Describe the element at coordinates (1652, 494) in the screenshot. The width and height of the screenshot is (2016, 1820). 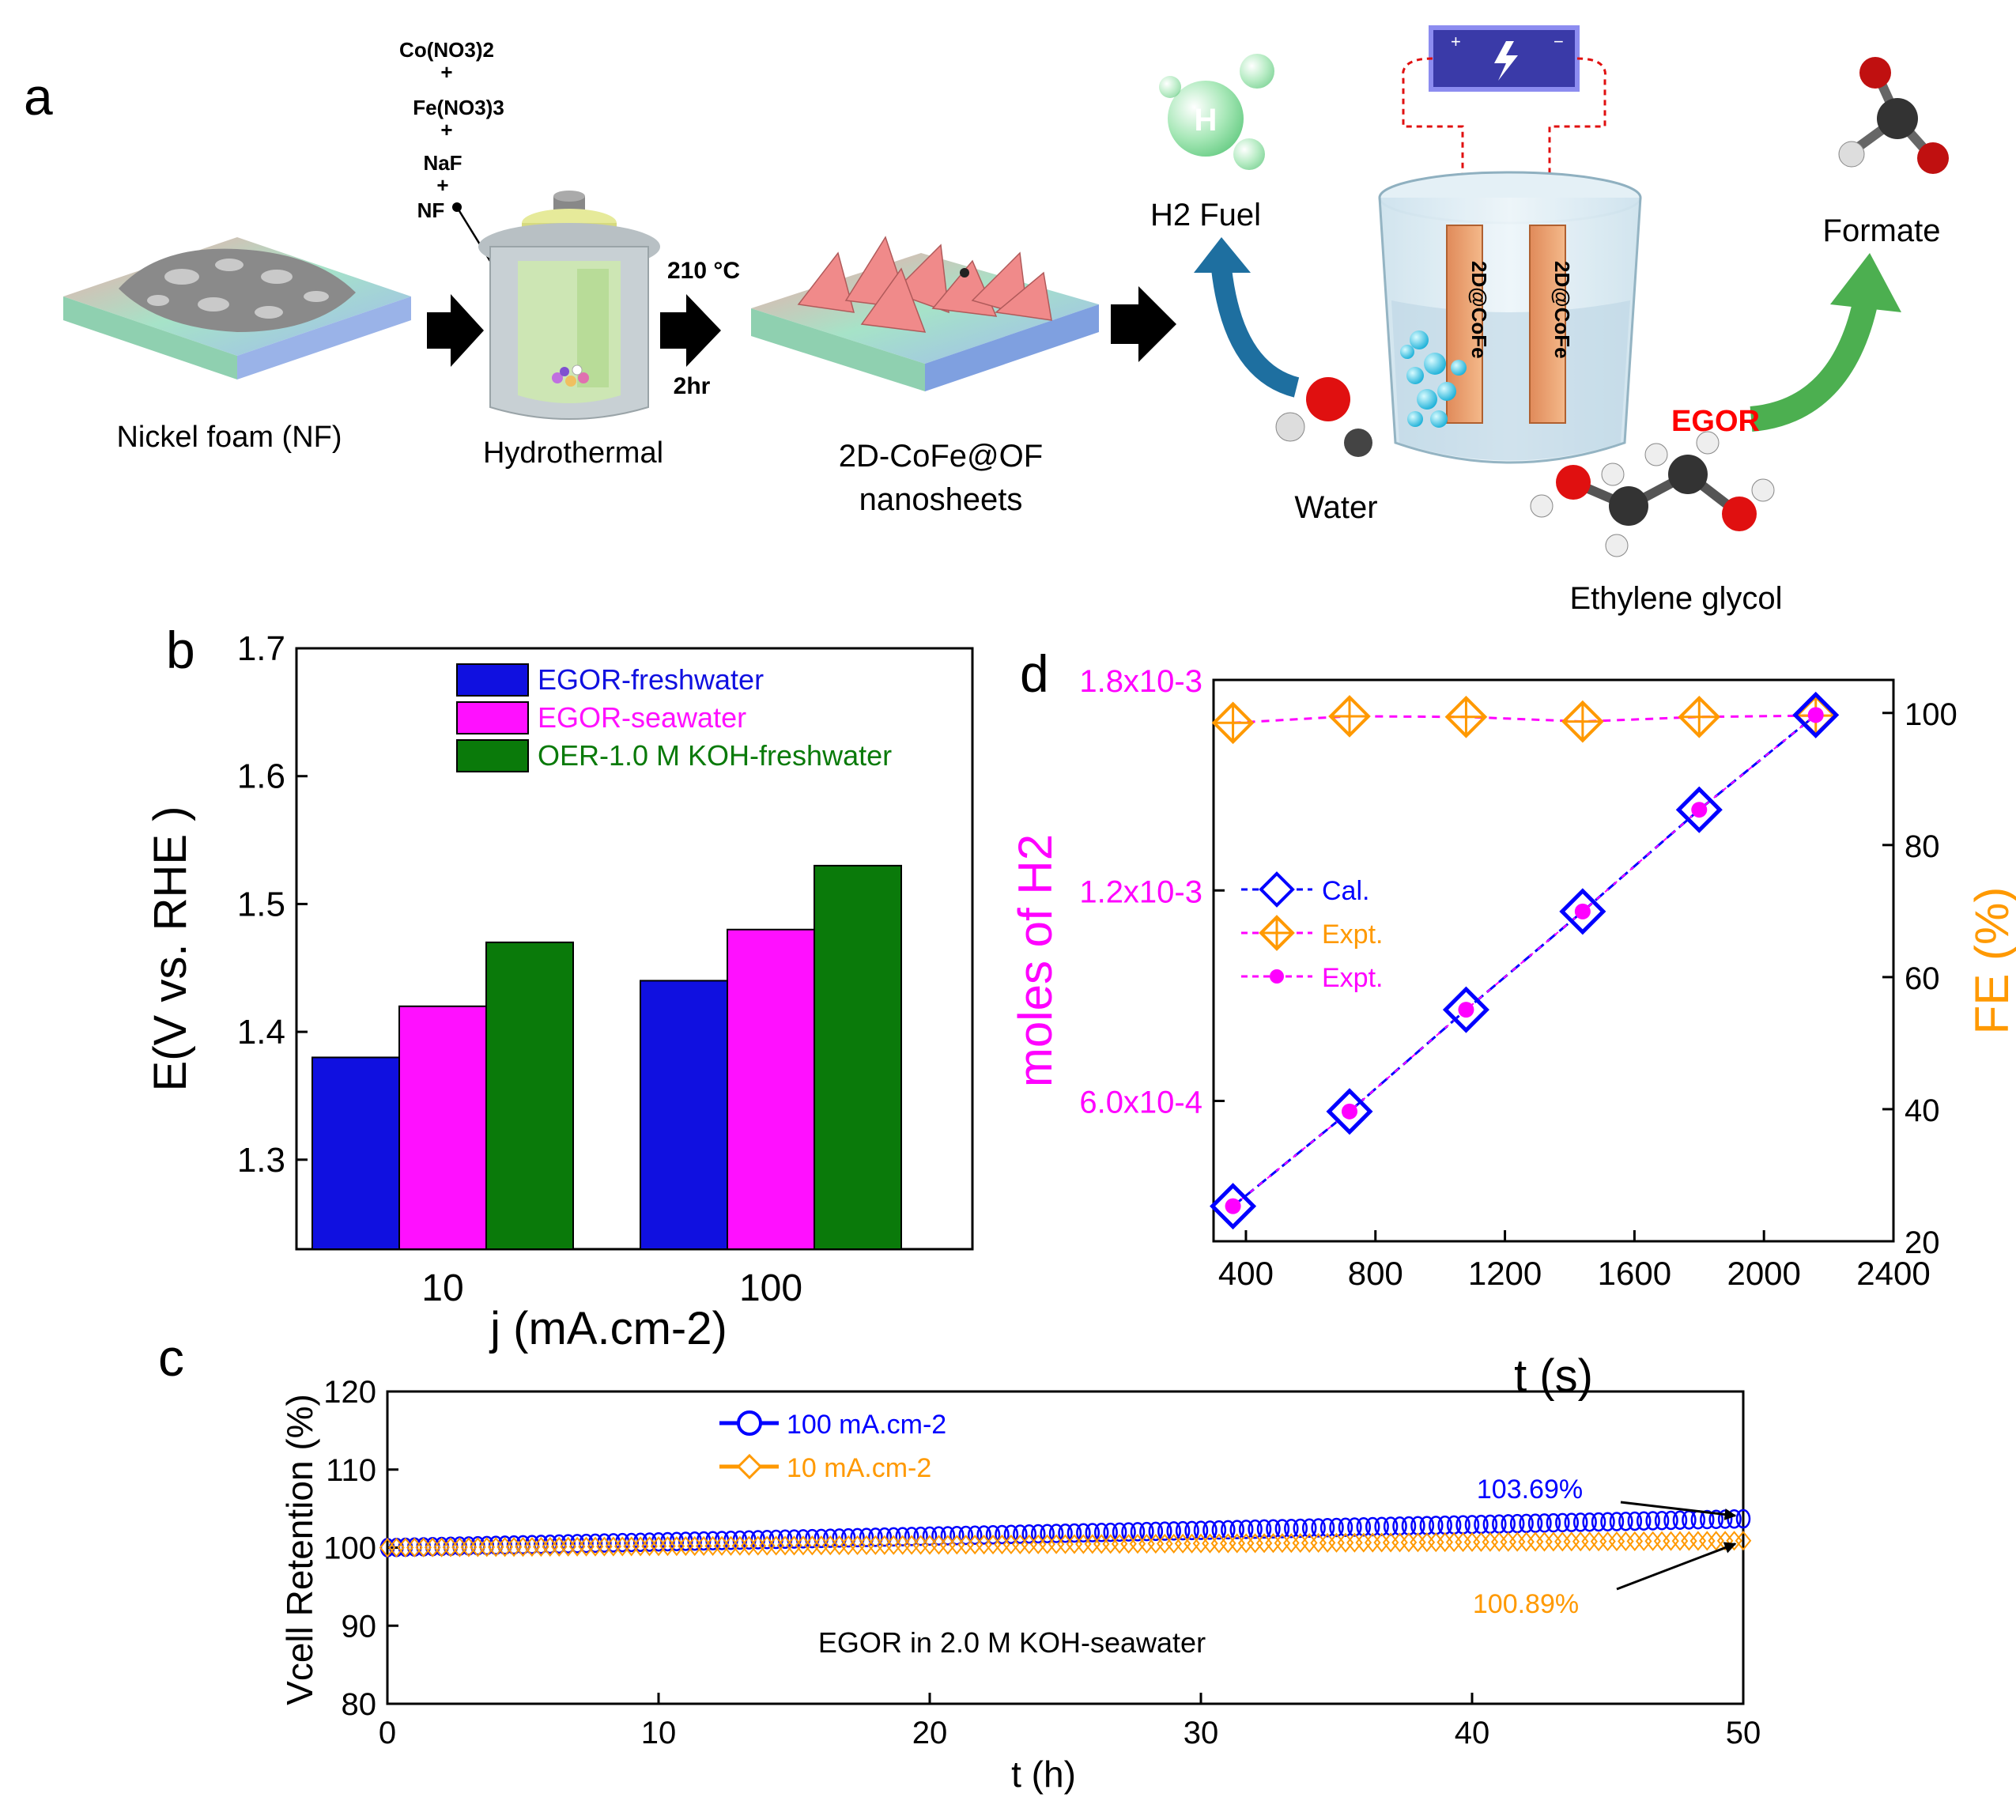
I see `ethylene-glycol-molecule` at that location.